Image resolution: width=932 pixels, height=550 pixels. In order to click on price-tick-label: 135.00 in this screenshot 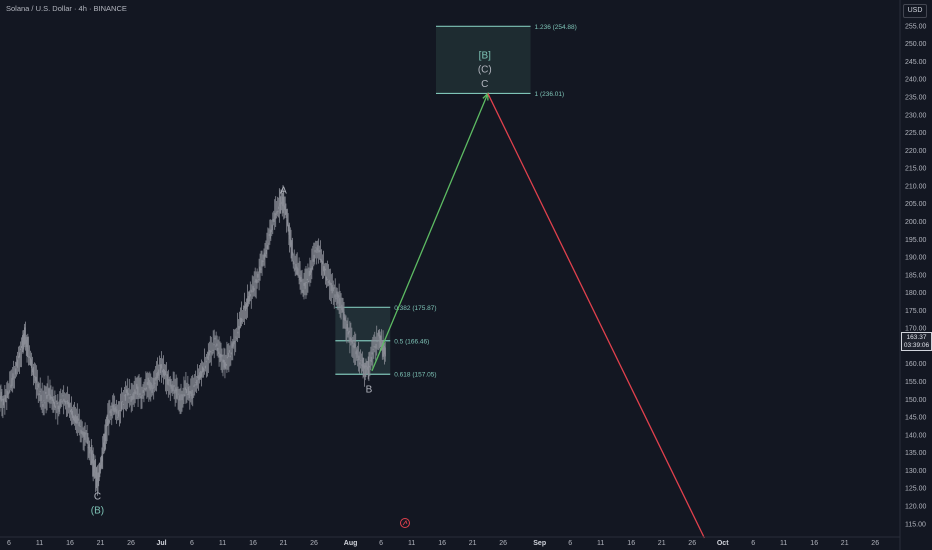, I will do `click(916, 453)`.